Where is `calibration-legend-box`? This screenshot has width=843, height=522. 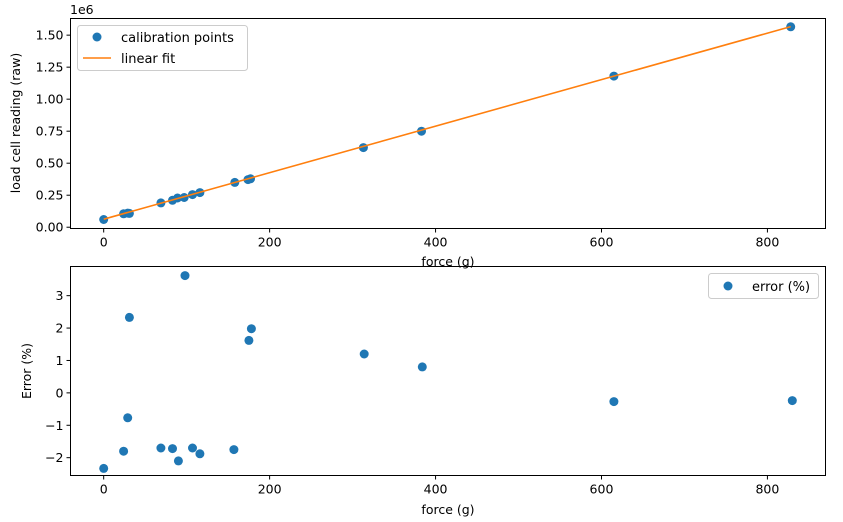 calibration-legend-box is located at coordinates (162, 48).